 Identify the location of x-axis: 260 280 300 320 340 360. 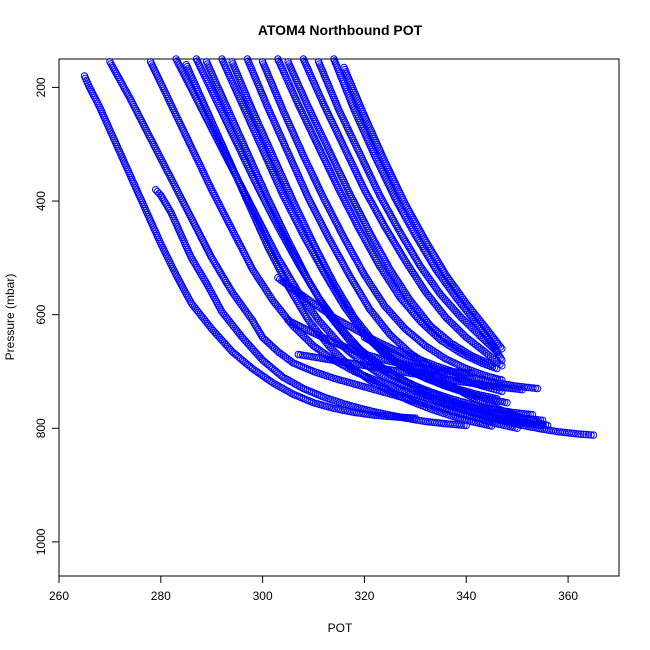
(313, 589).